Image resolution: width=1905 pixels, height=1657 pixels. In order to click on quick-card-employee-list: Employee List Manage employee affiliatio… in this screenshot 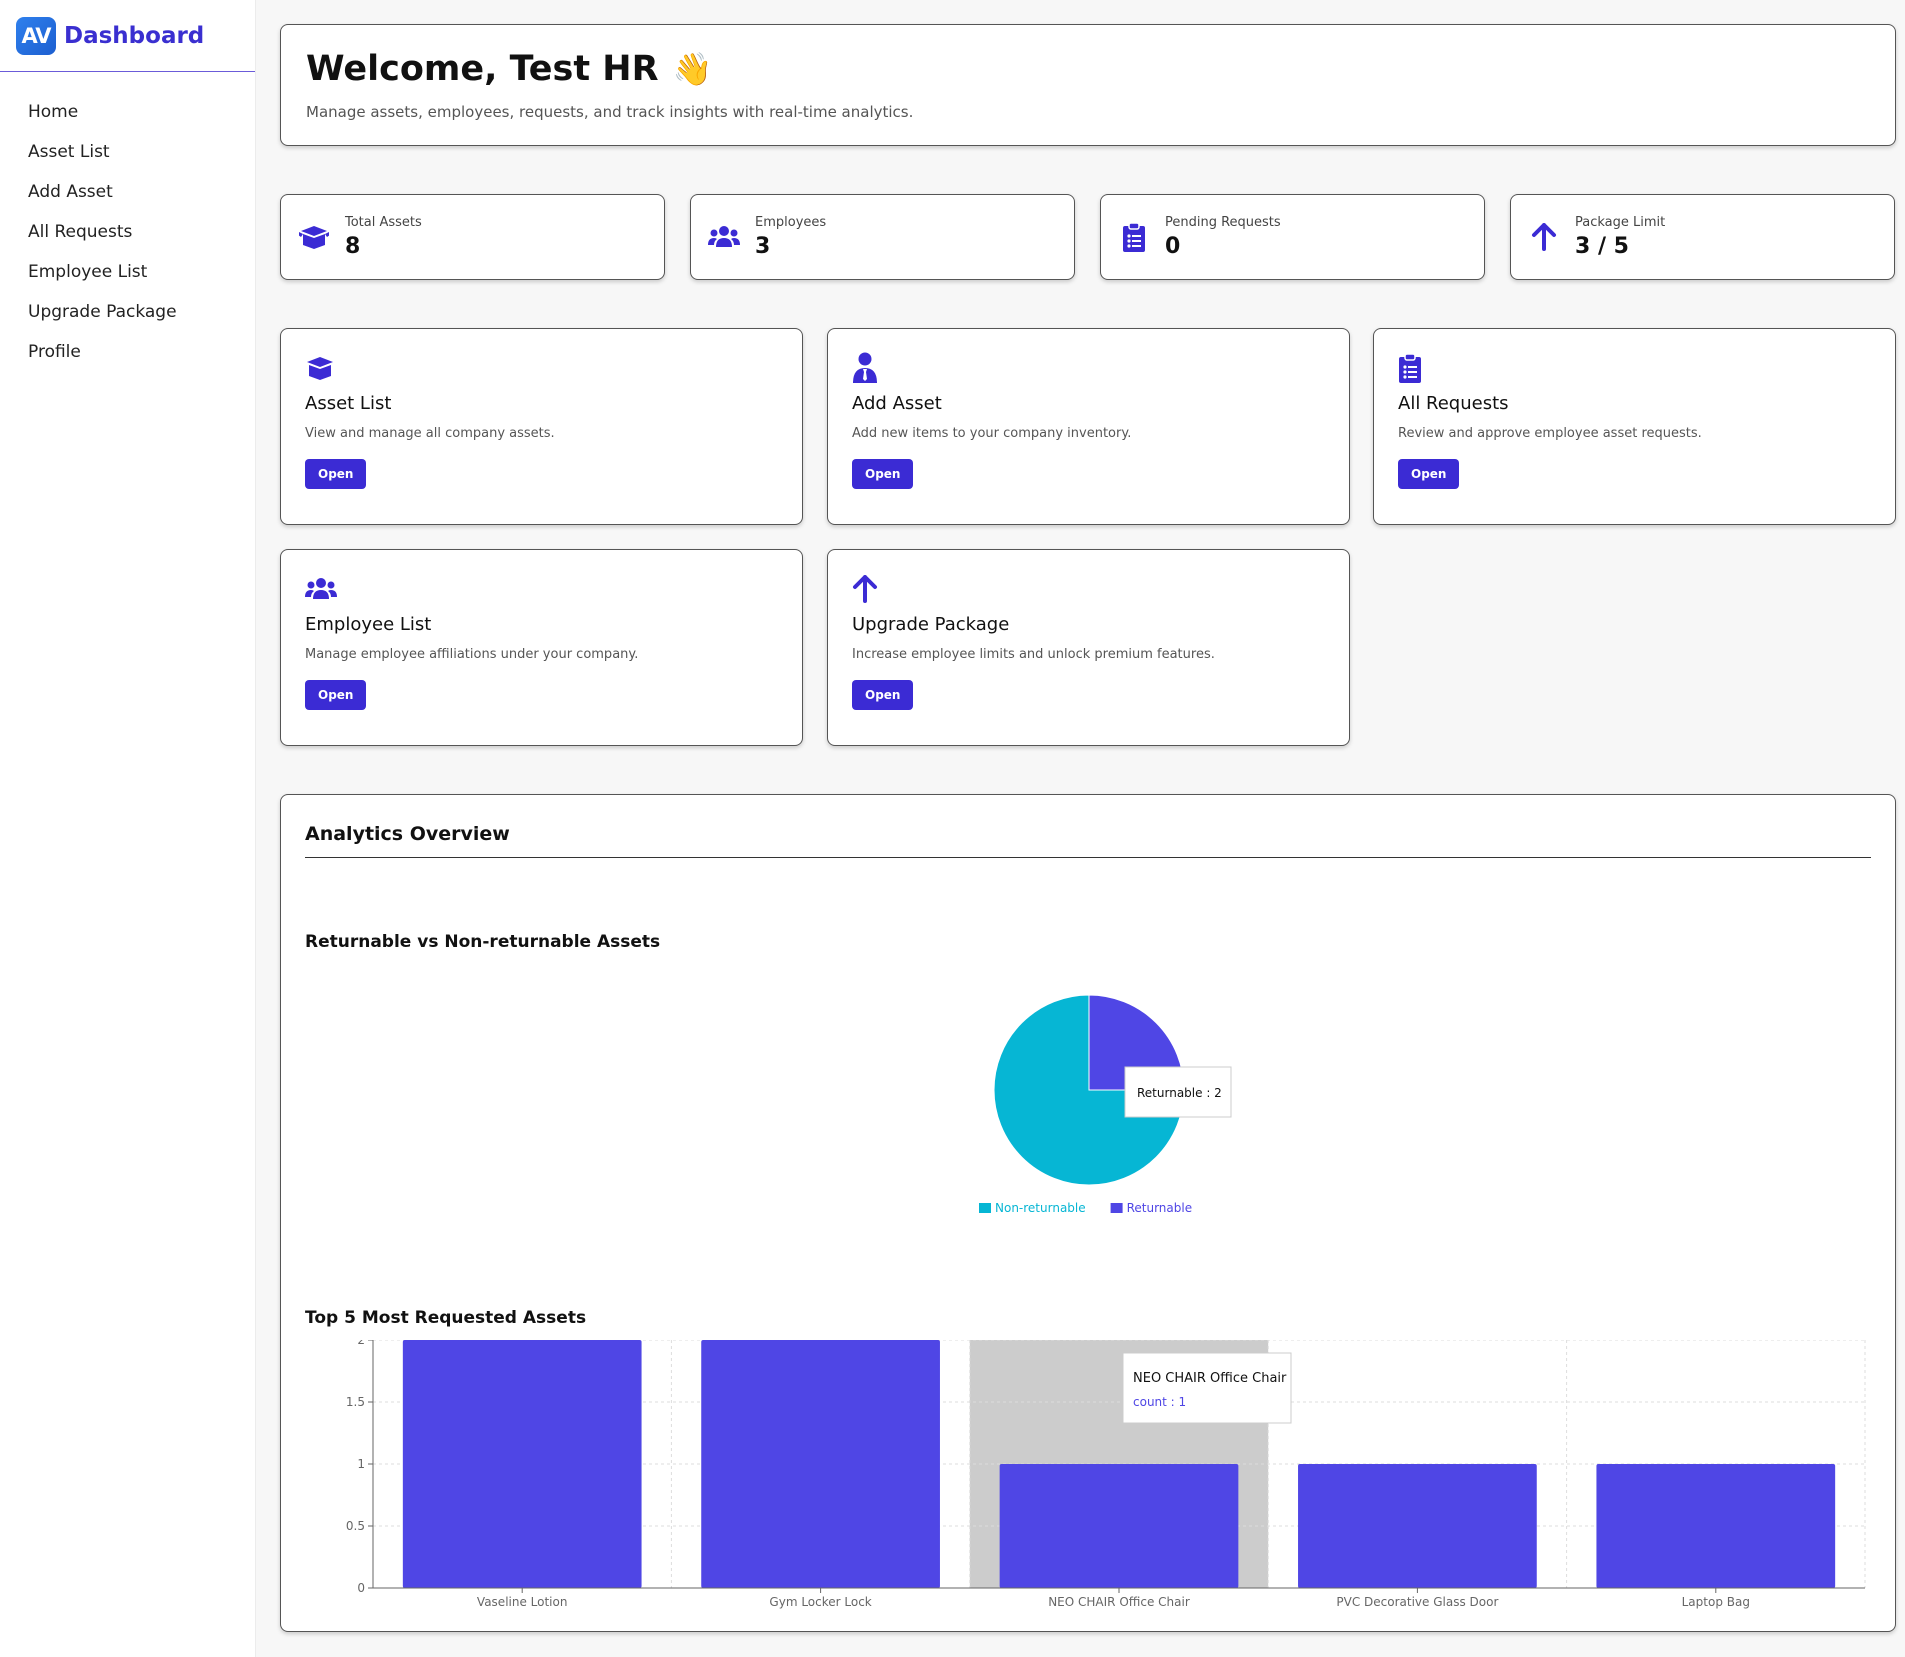, I will do `click(541, 647)`.